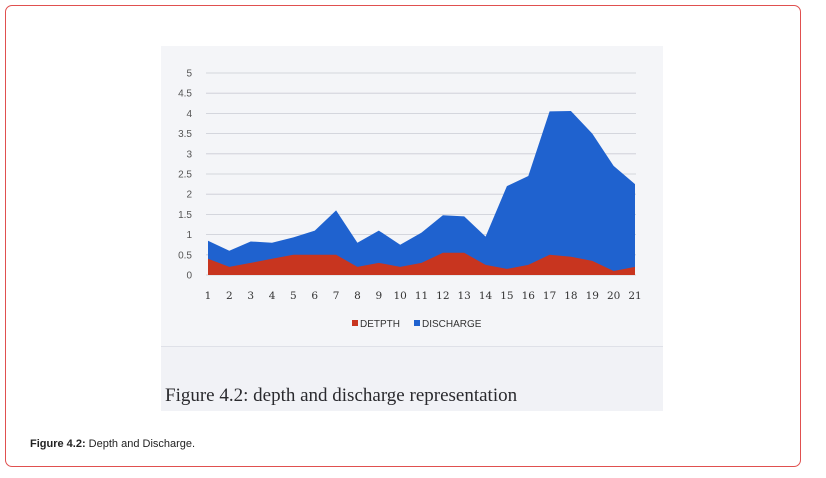 The height and width of the screenshot is (478, 826). What do you see at coordinates (189, 235) in the screenshot?
I see `y-tick-label: 1` at bounding box center [189, 235].